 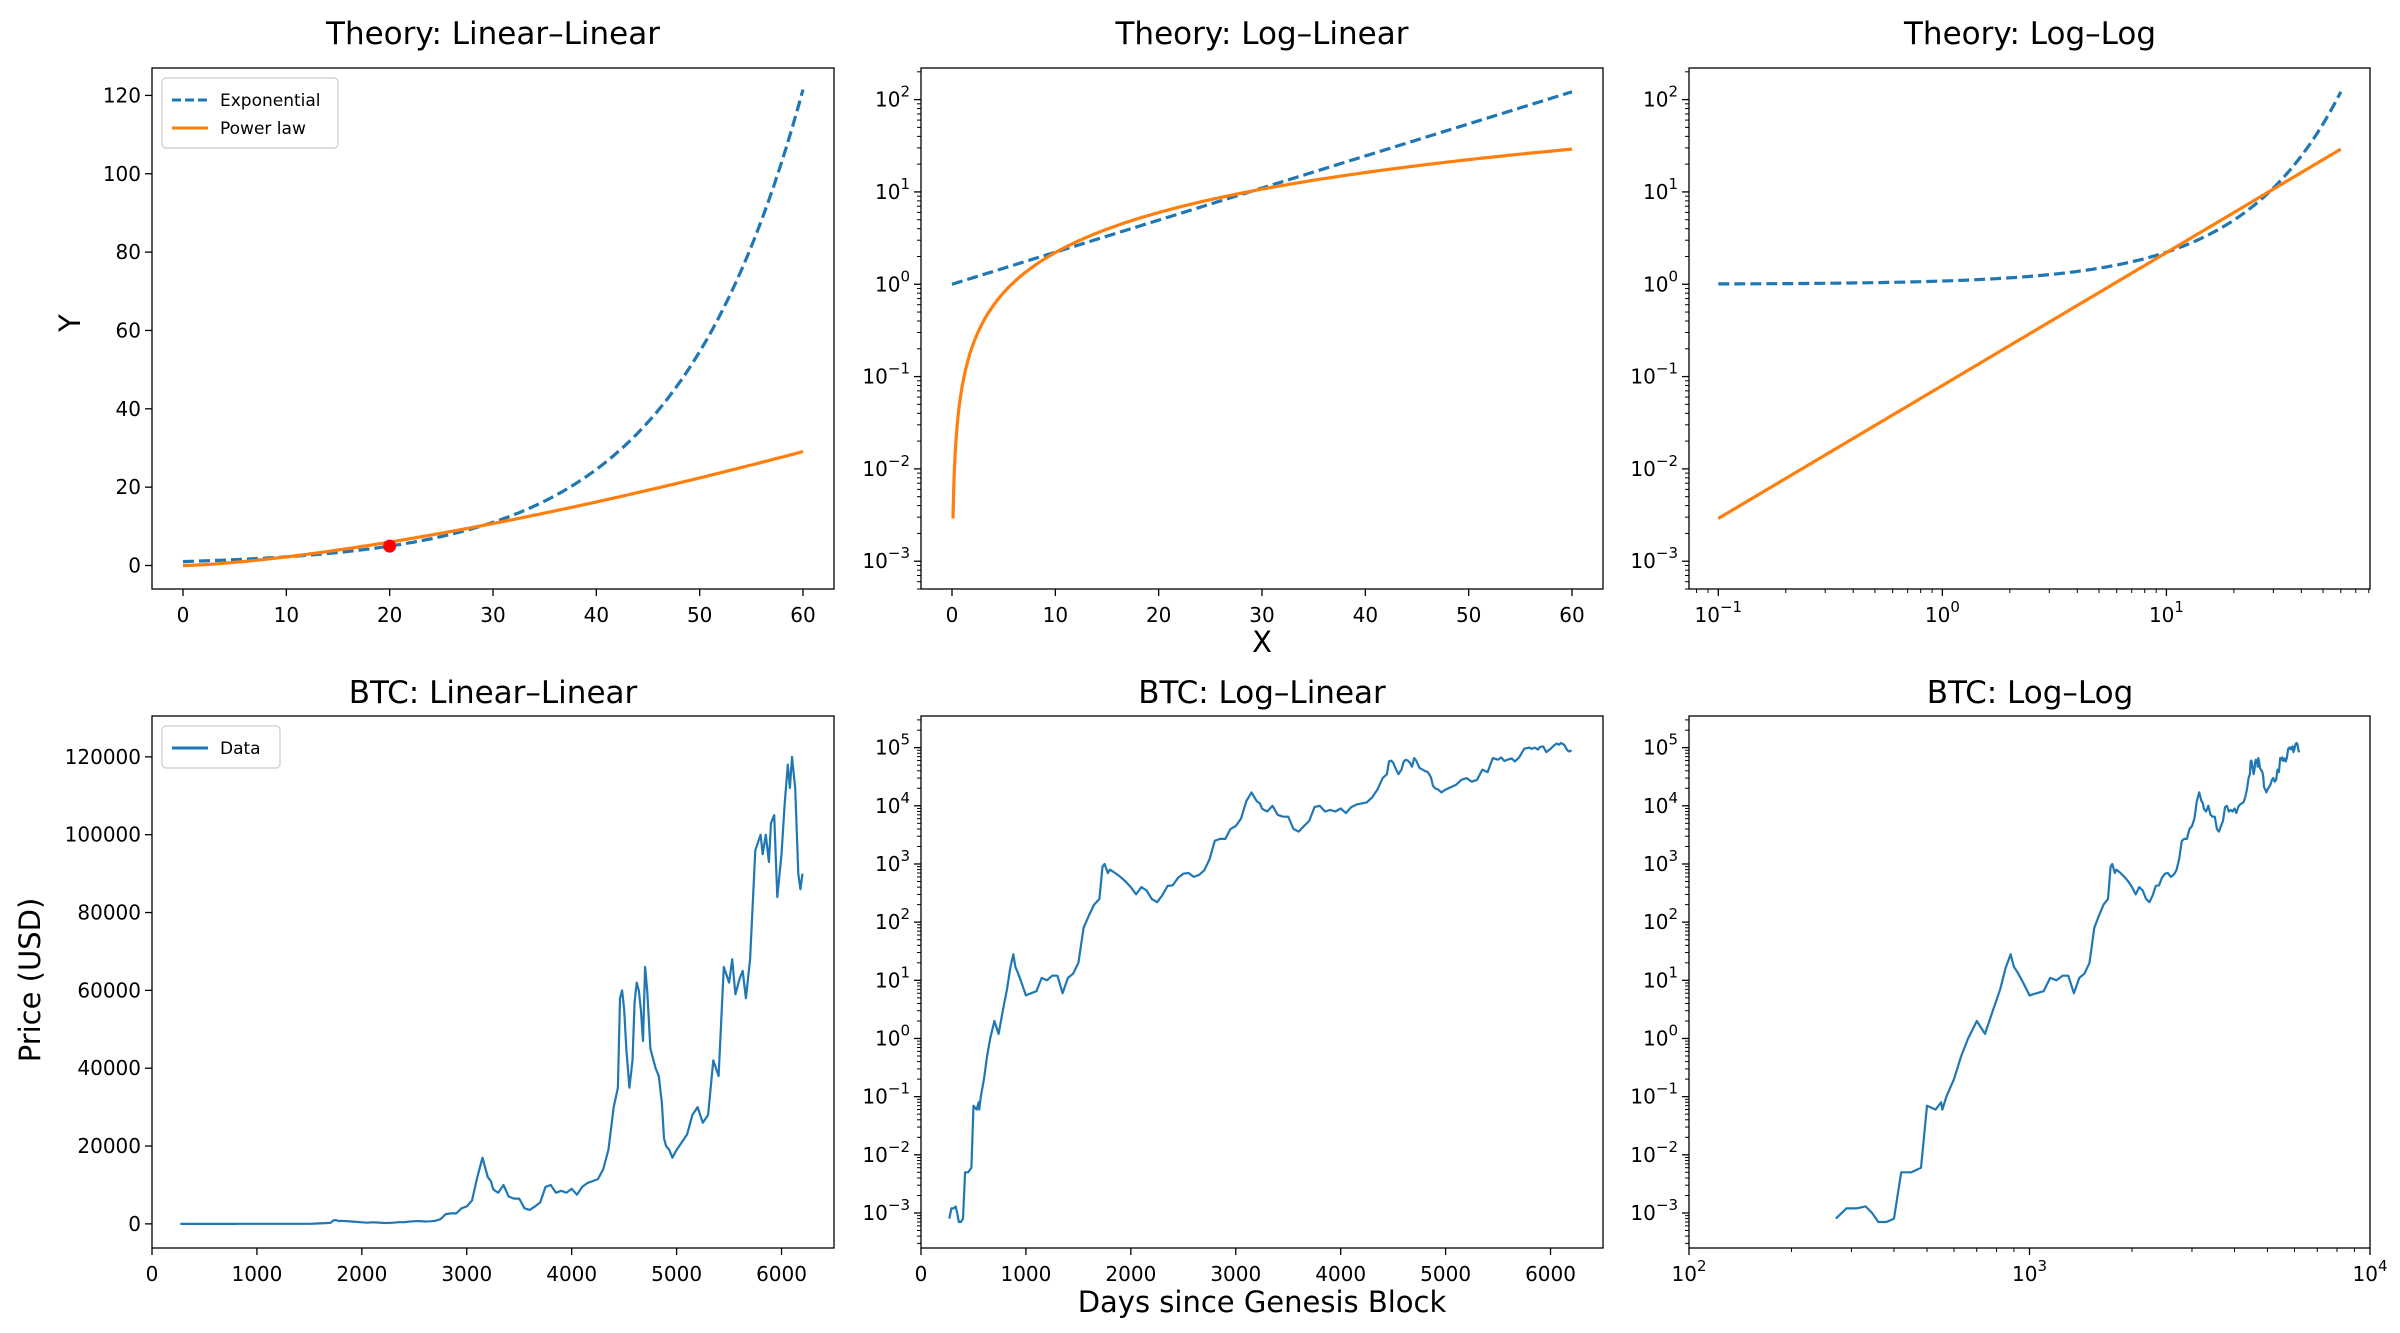 I want to click on tick-label: 2000, so click(x=361, y=1274).